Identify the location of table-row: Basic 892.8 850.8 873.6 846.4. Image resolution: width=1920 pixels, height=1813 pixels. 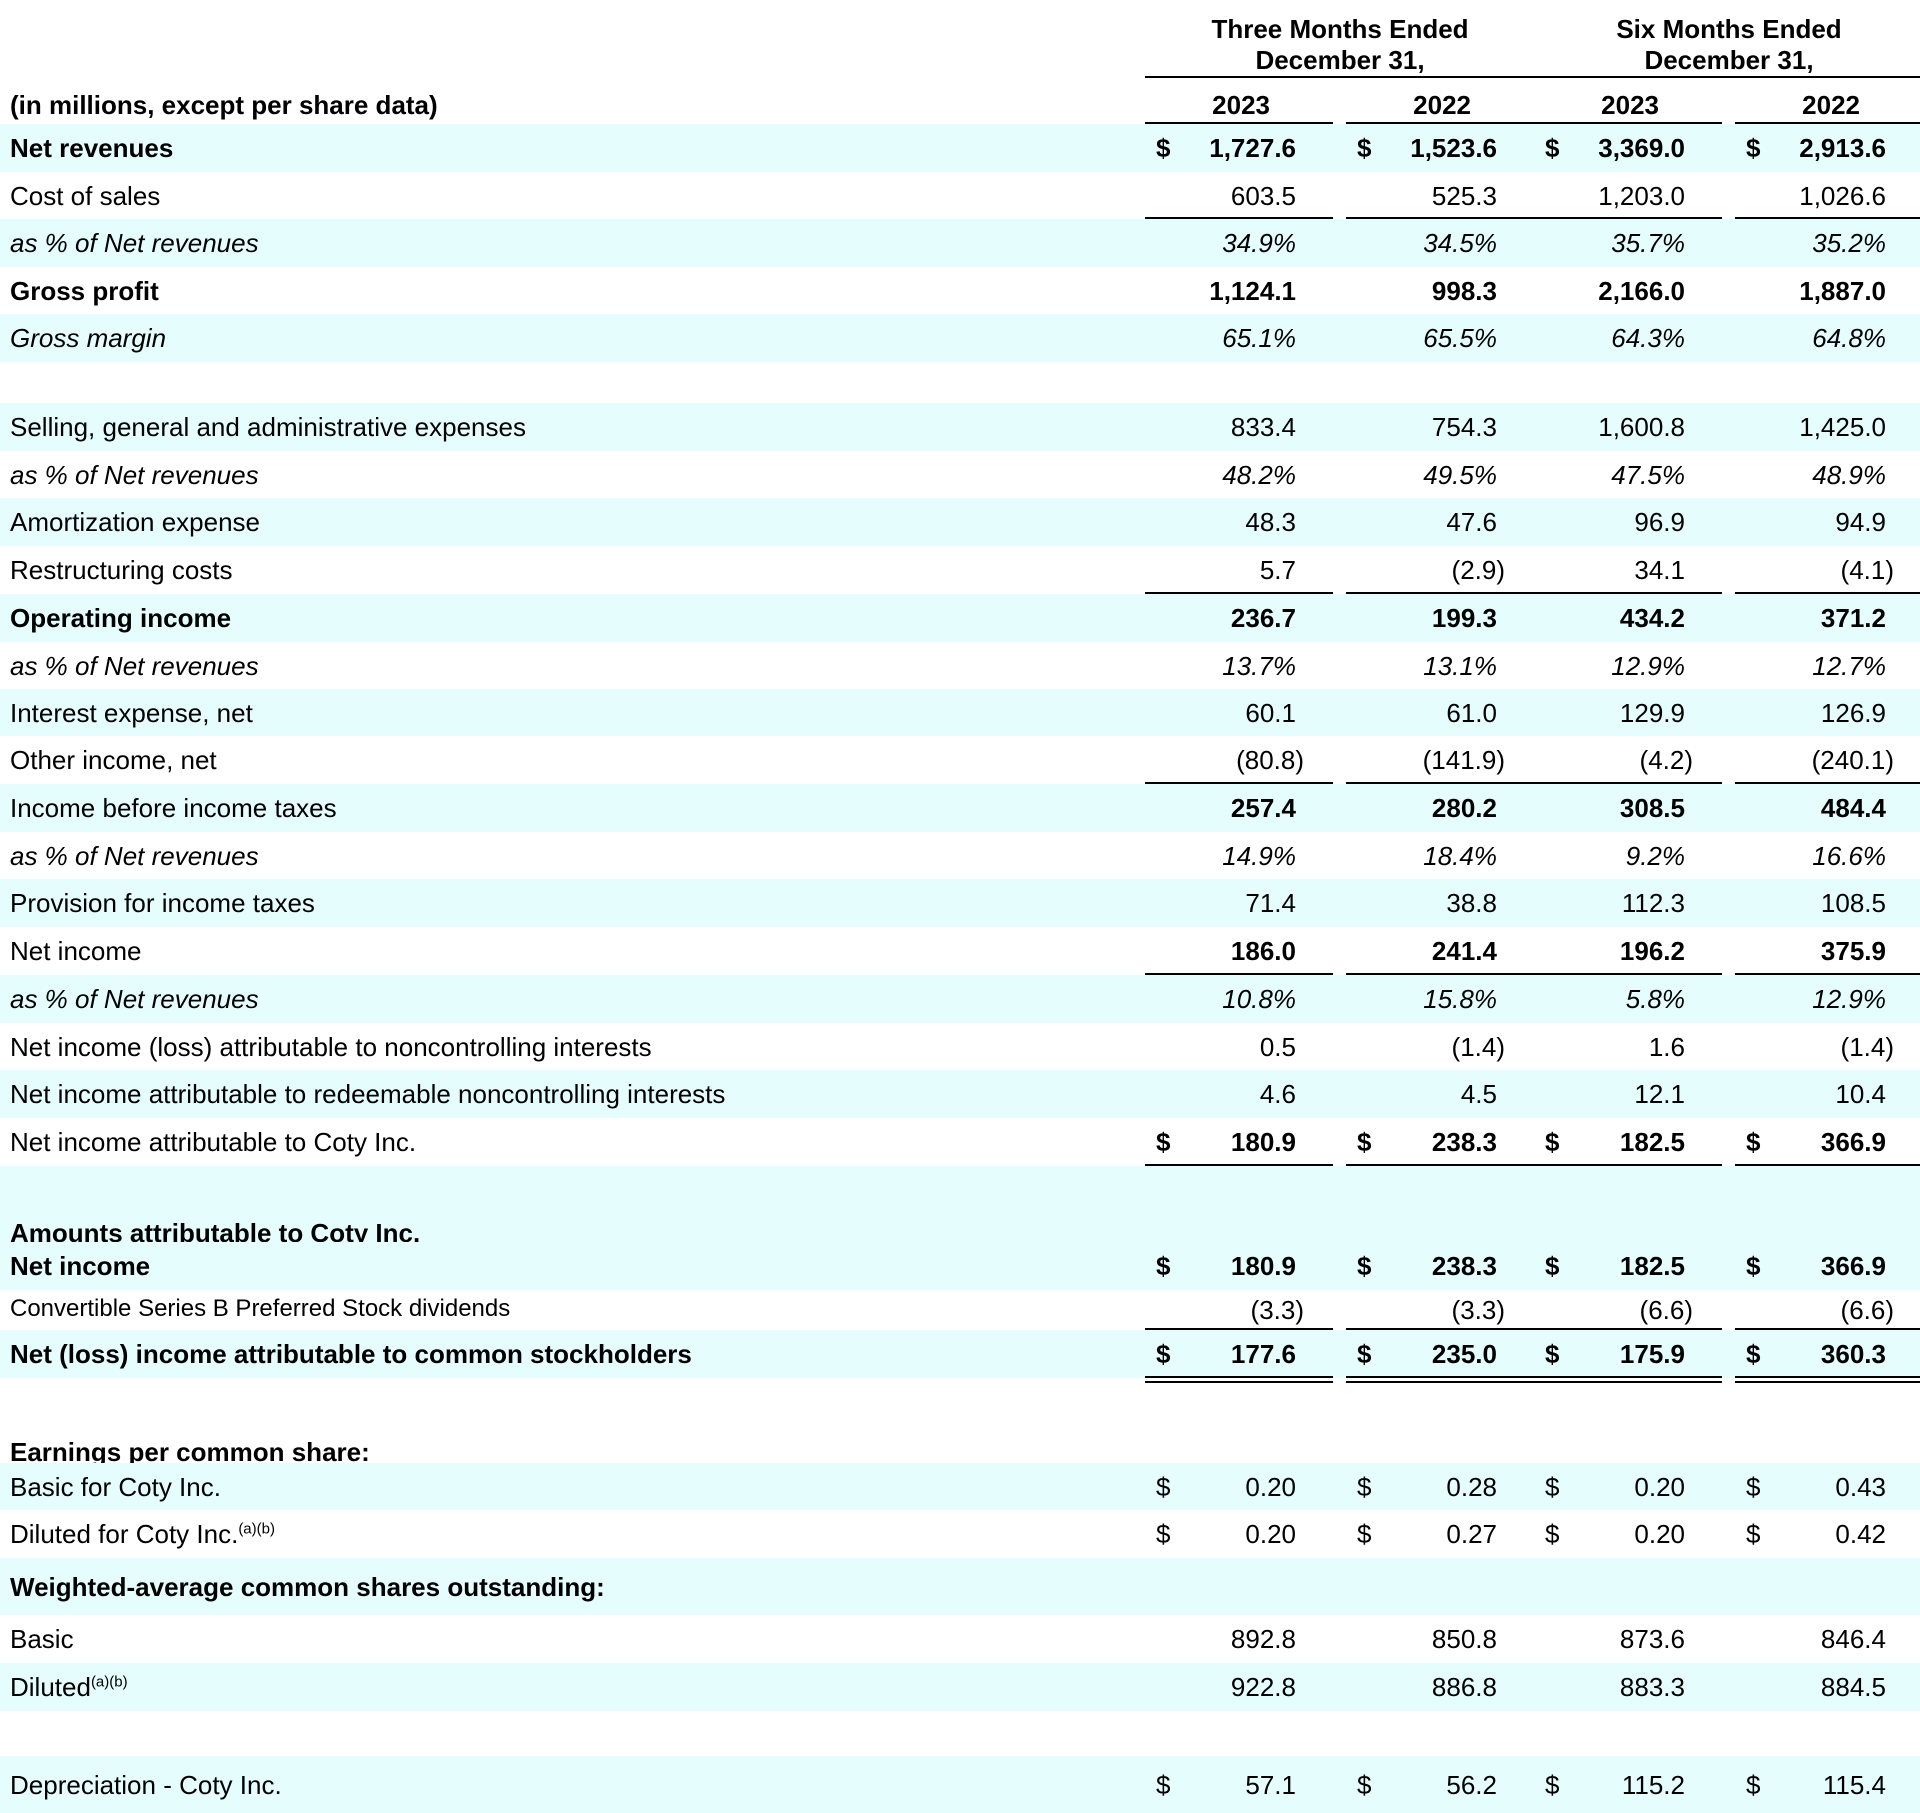
(960, 1639).